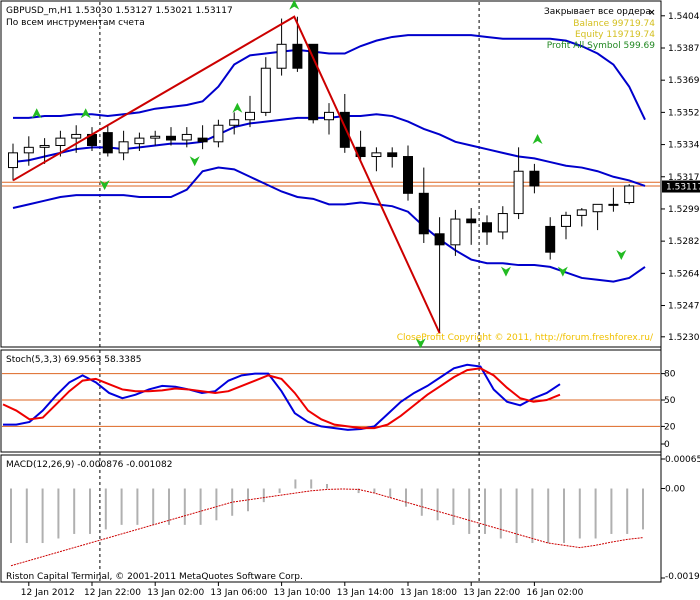 The width and height of the screenshot is (700, 600). I want to click on equity-text: Equity 119719.74, so click(615, 35).